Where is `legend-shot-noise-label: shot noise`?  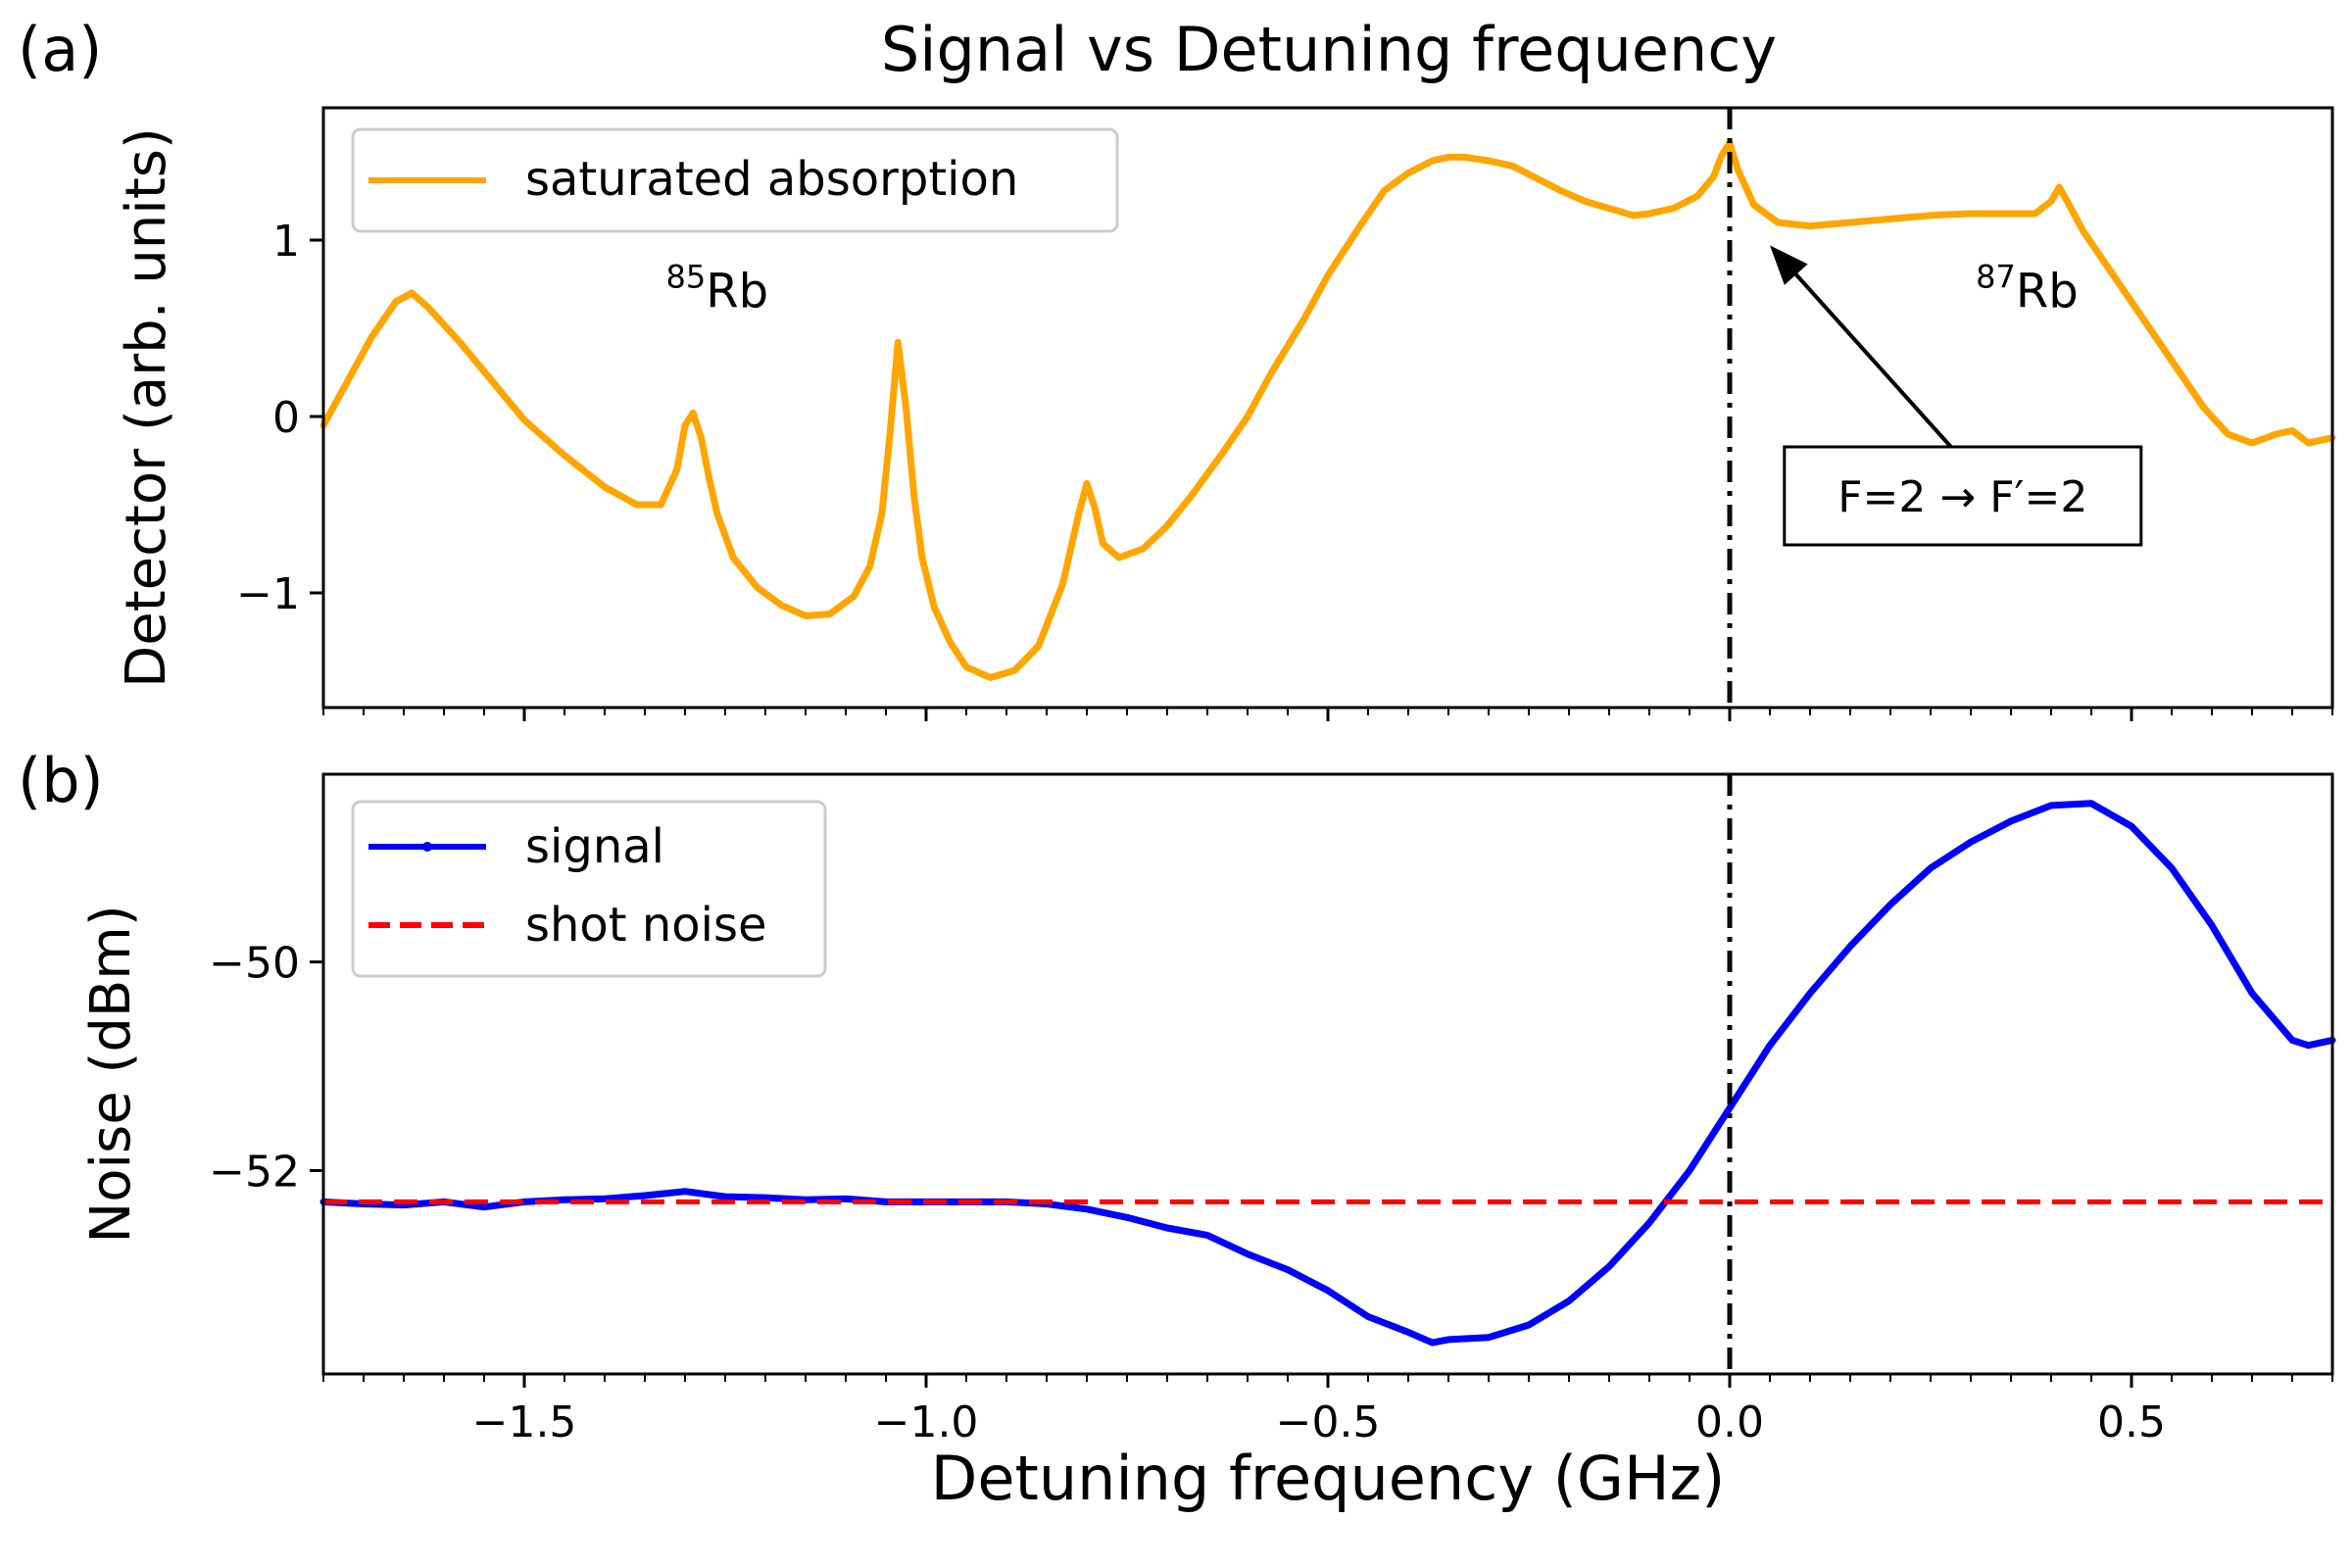 legend-shot-noise-label: shot noise is located at coordinates (646, 925).